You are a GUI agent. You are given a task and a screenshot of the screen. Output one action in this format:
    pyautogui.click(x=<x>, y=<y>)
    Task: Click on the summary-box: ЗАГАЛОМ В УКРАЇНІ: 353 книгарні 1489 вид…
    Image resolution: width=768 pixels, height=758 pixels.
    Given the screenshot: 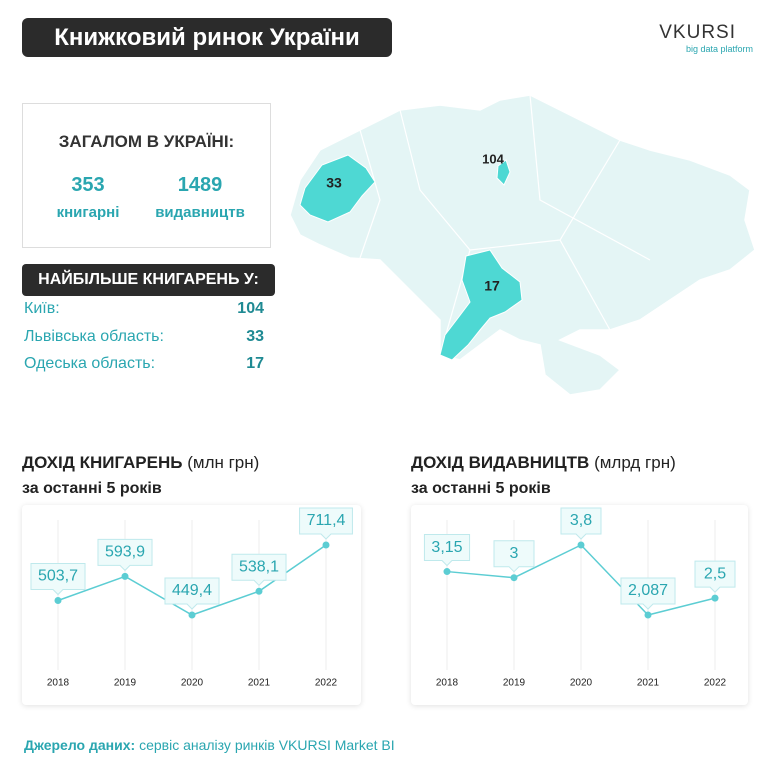 What is the action you would take?
    pyautogui.click(x=146, y=175)
    